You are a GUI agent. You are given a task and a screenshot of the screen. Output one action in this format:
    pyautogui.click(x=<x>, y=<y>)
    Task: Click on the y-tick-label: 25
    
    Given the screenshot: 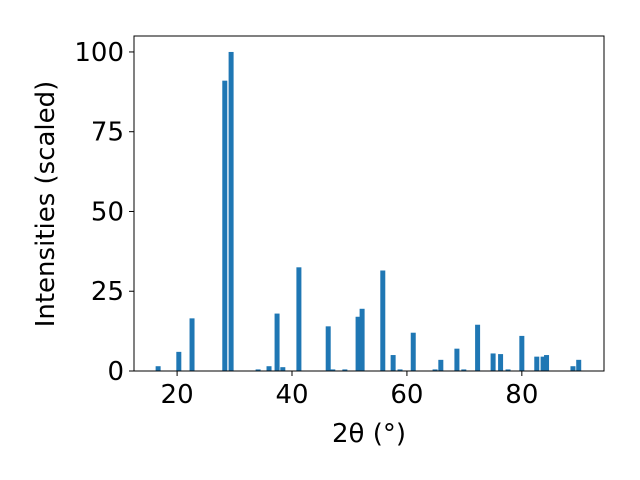 What is the action you would take?
    pyautogui.click(x=107, y=292)
    